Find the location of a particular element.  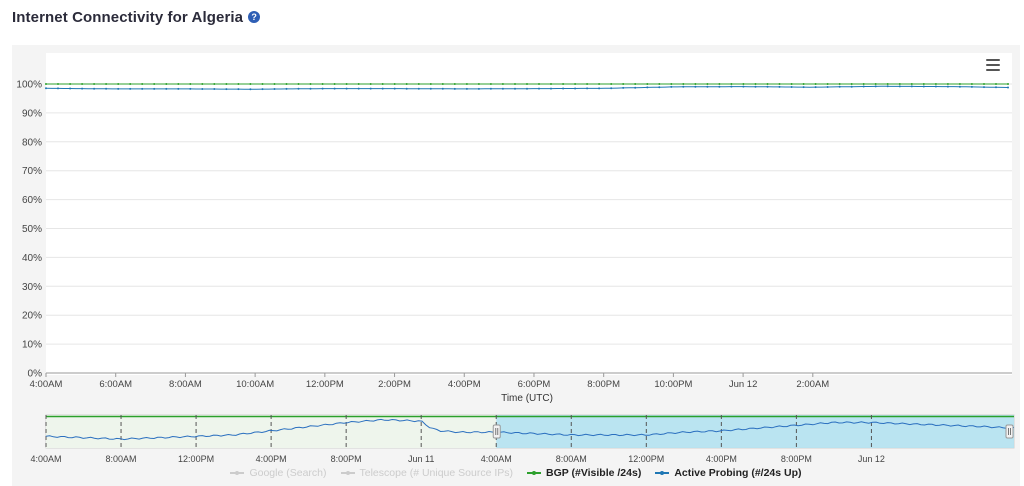

navigator-left-handle is located at coordinates (496, 431).